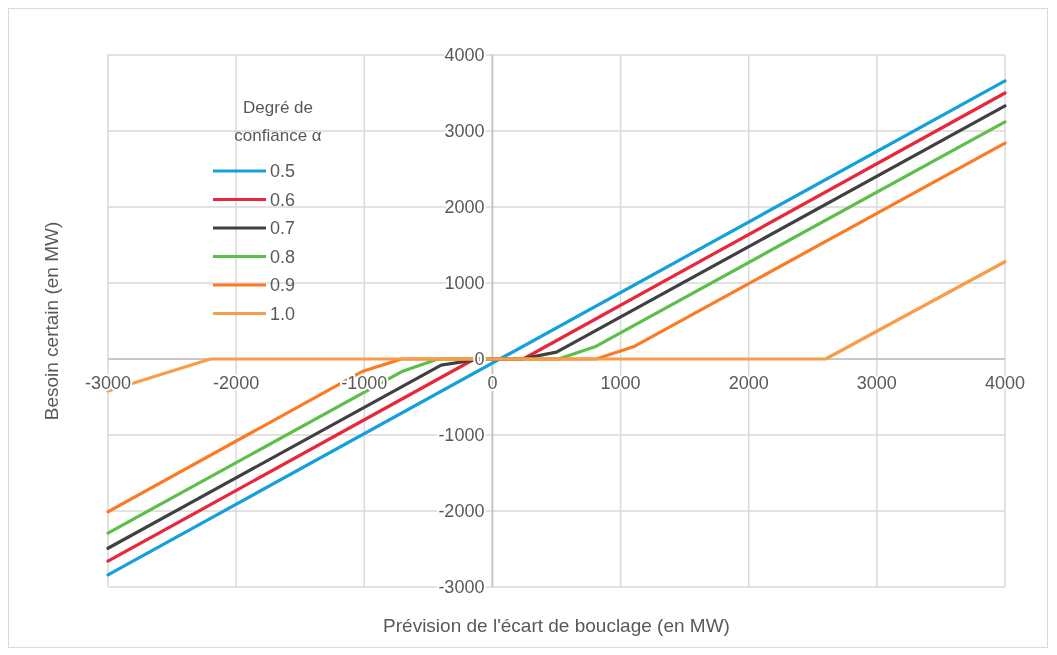 The height and width of the screenshot is (655, 1057). Describe the element at coordinates (461, 587) in the screenshot. I see `y-tick-label: -3000` at that location.